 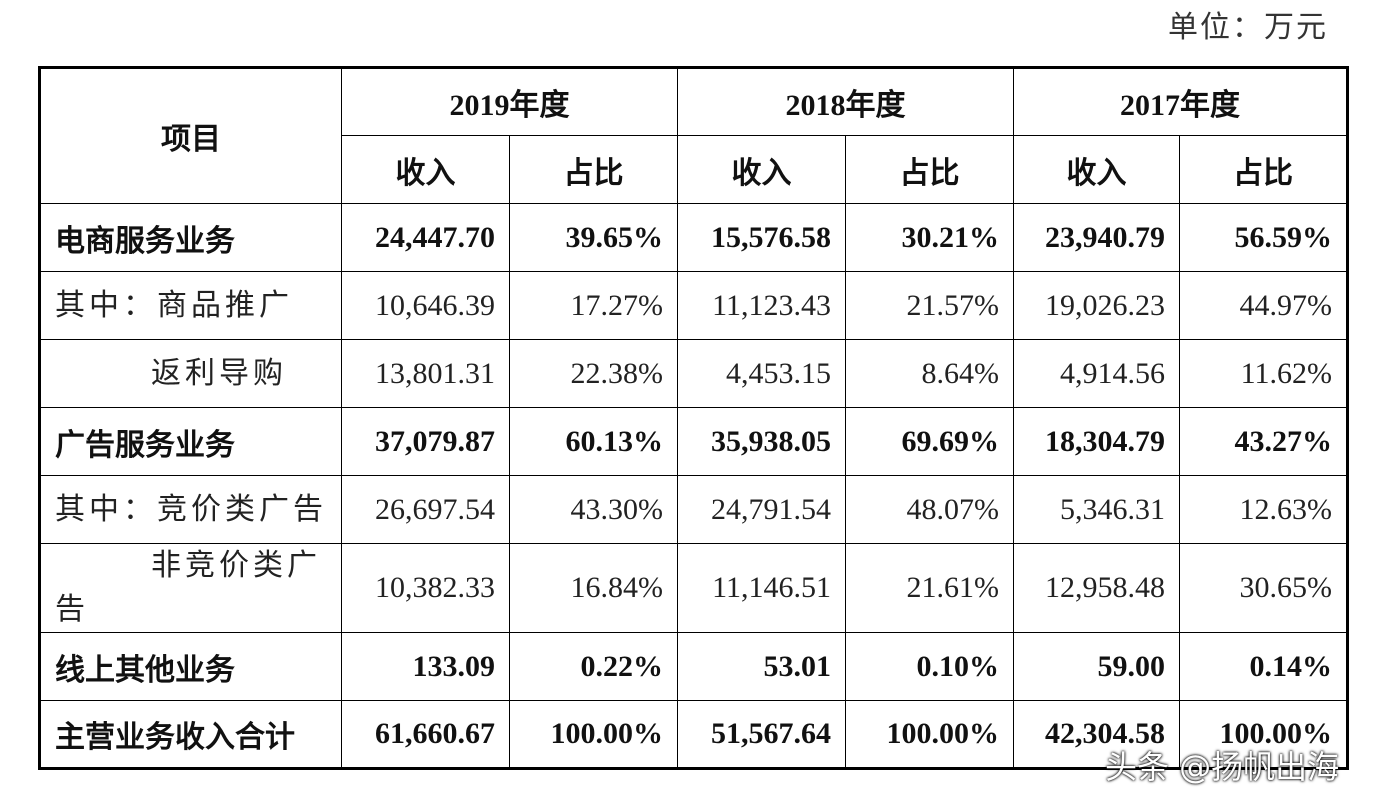 I want to click on unit-label: 单位：万元, so click(x=1248, y=27).